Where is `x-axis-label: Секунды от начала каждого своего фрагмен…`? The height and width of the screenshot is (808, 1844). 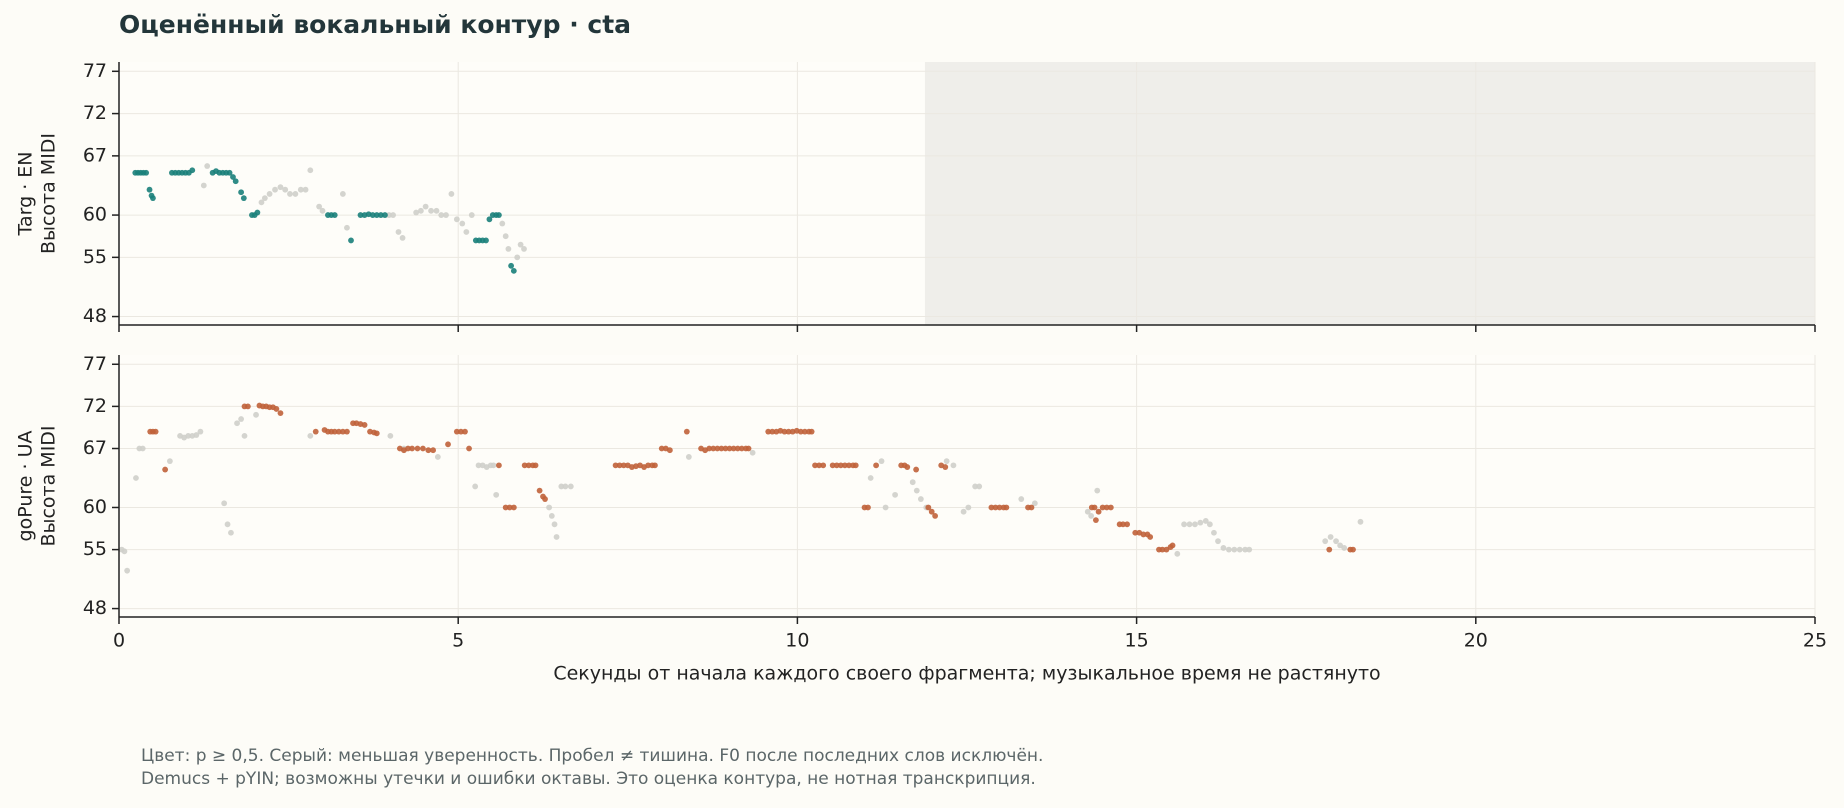
x-axis-label: Секунды от начала каждого своего фрагмен… is located at coordinates (966, 674).